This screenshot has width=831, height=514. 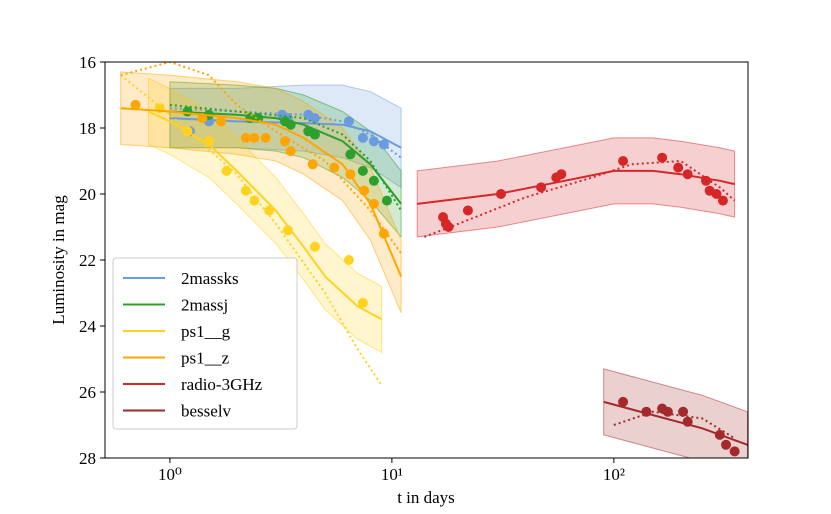 What do you see at coordinates (392, 474) in the screenshot?
I see `x-tick-label: 10¹` at bounding box center [392, 474].